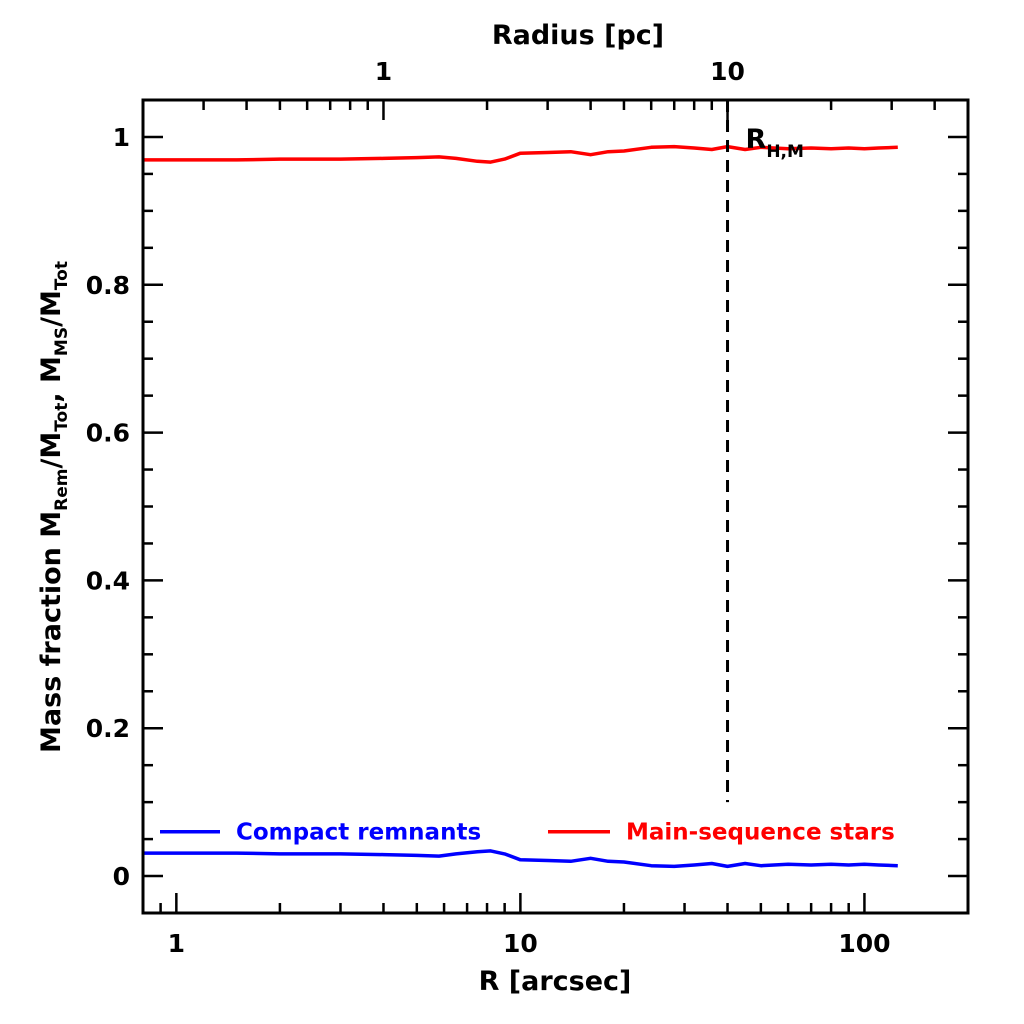  Describe the element at coordinates (520, 154) in the screenshot. I see `series-line-main-sequence-stars` at that location.